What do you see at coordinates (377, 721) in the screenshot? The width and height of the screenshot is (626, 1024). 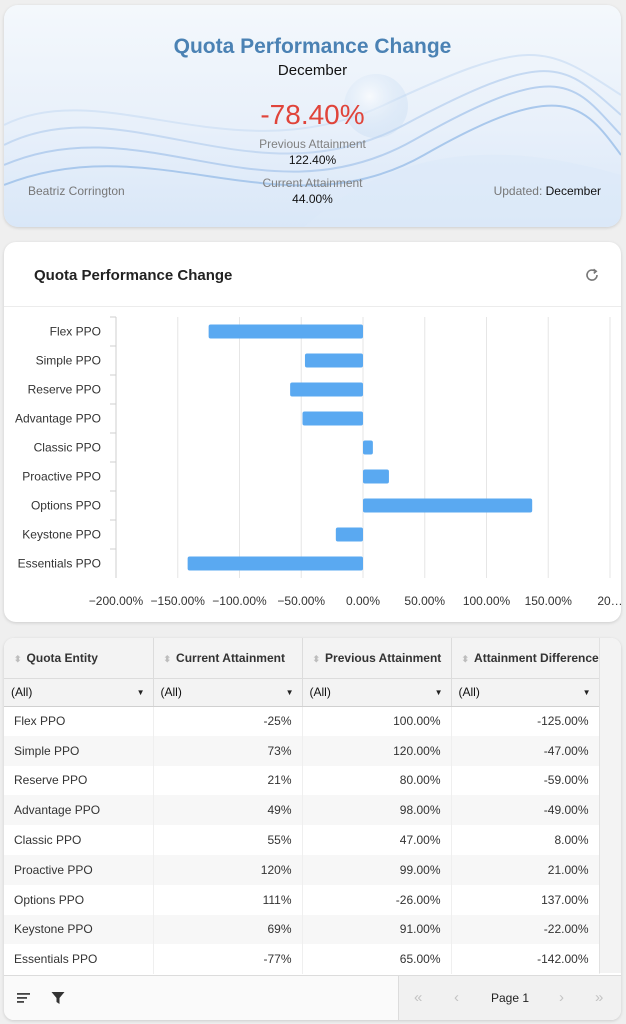 I see `cell-previous: 100.00%` at bounding box center [377, 721].